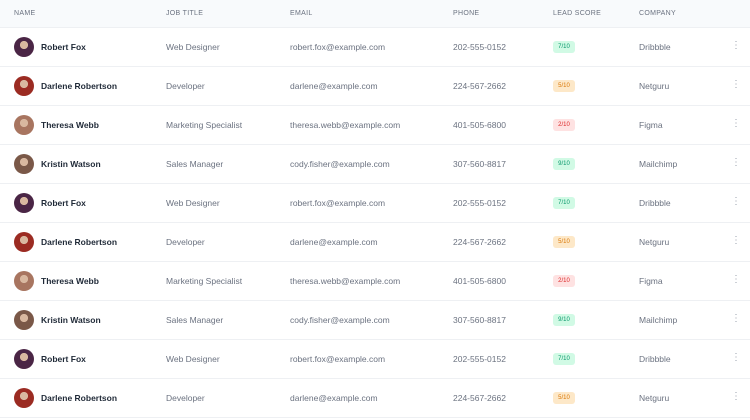 The height and width of the screenshot is (420, 750). I want to click on col-lead-score: LEAD SCORE, so click(577, 13).